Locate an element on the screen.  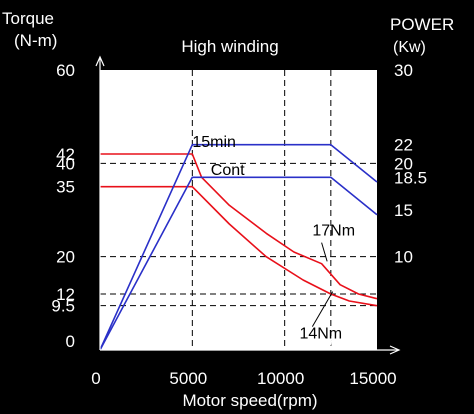
left-axis-unit: (N-m) is located at coordinates (35, 40).